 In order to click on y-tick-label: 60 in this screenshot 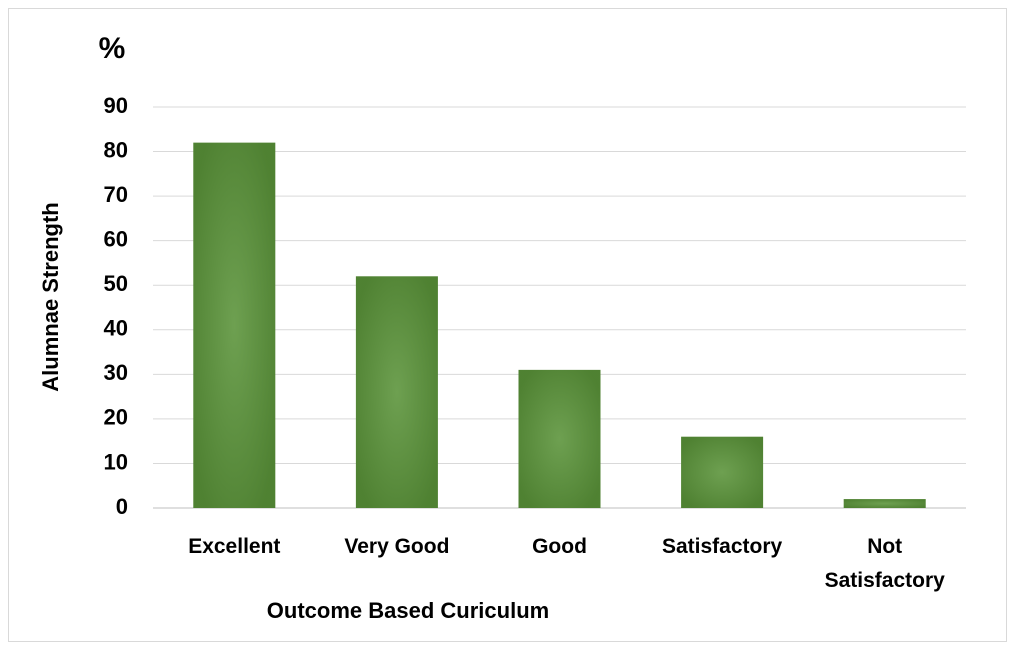, I will do `click(116, 238)`.